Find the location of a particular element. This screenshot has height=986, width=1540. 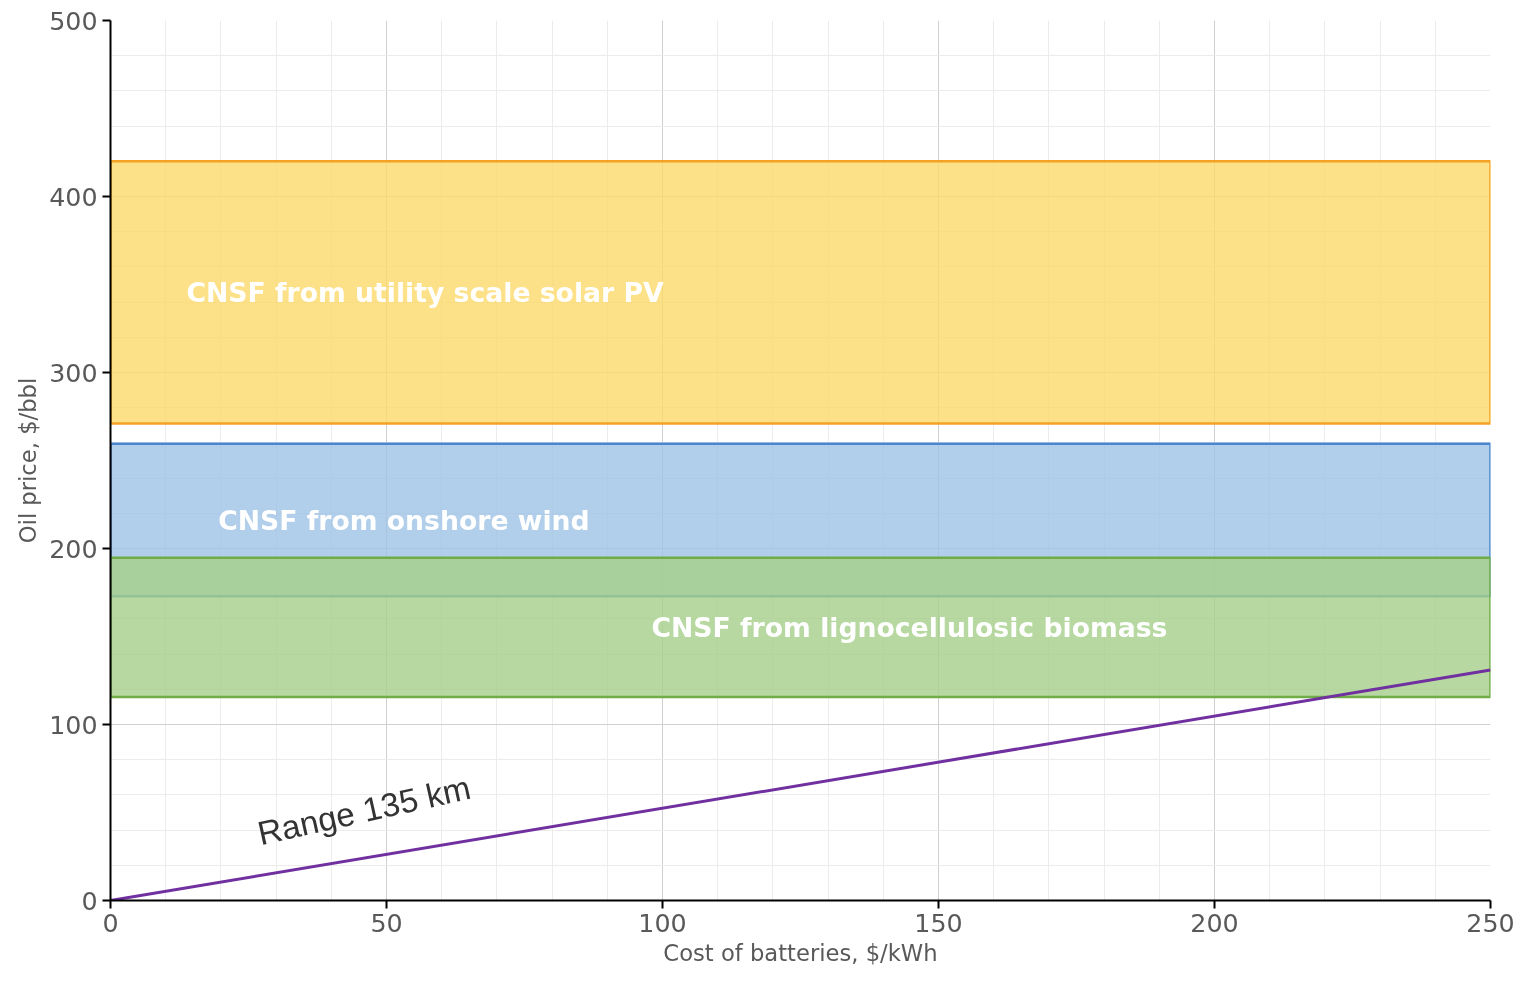

y-tick-label: 400 is located at coordinates (73, 196).